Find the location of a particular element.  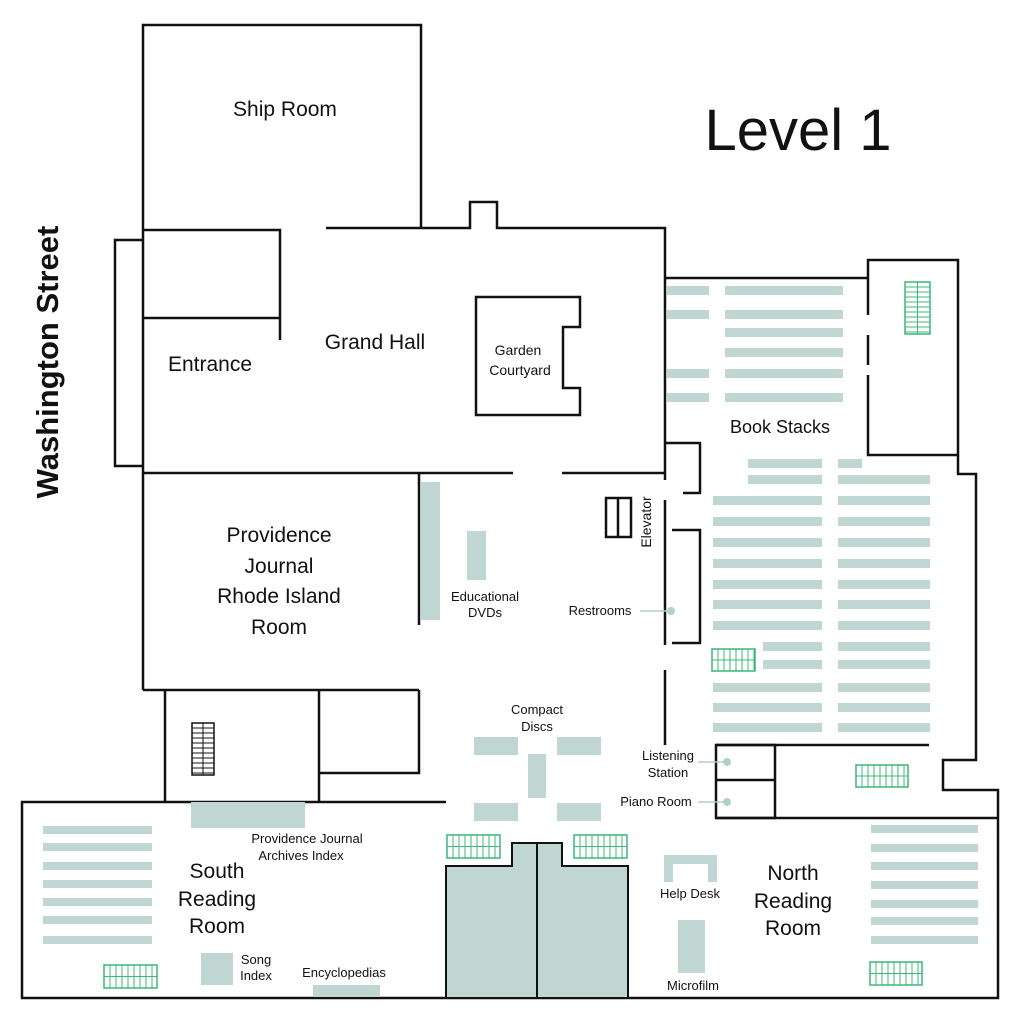

room-providence-journal: Providence Journal Rhode Island Room is located at coordinates (279, 581).